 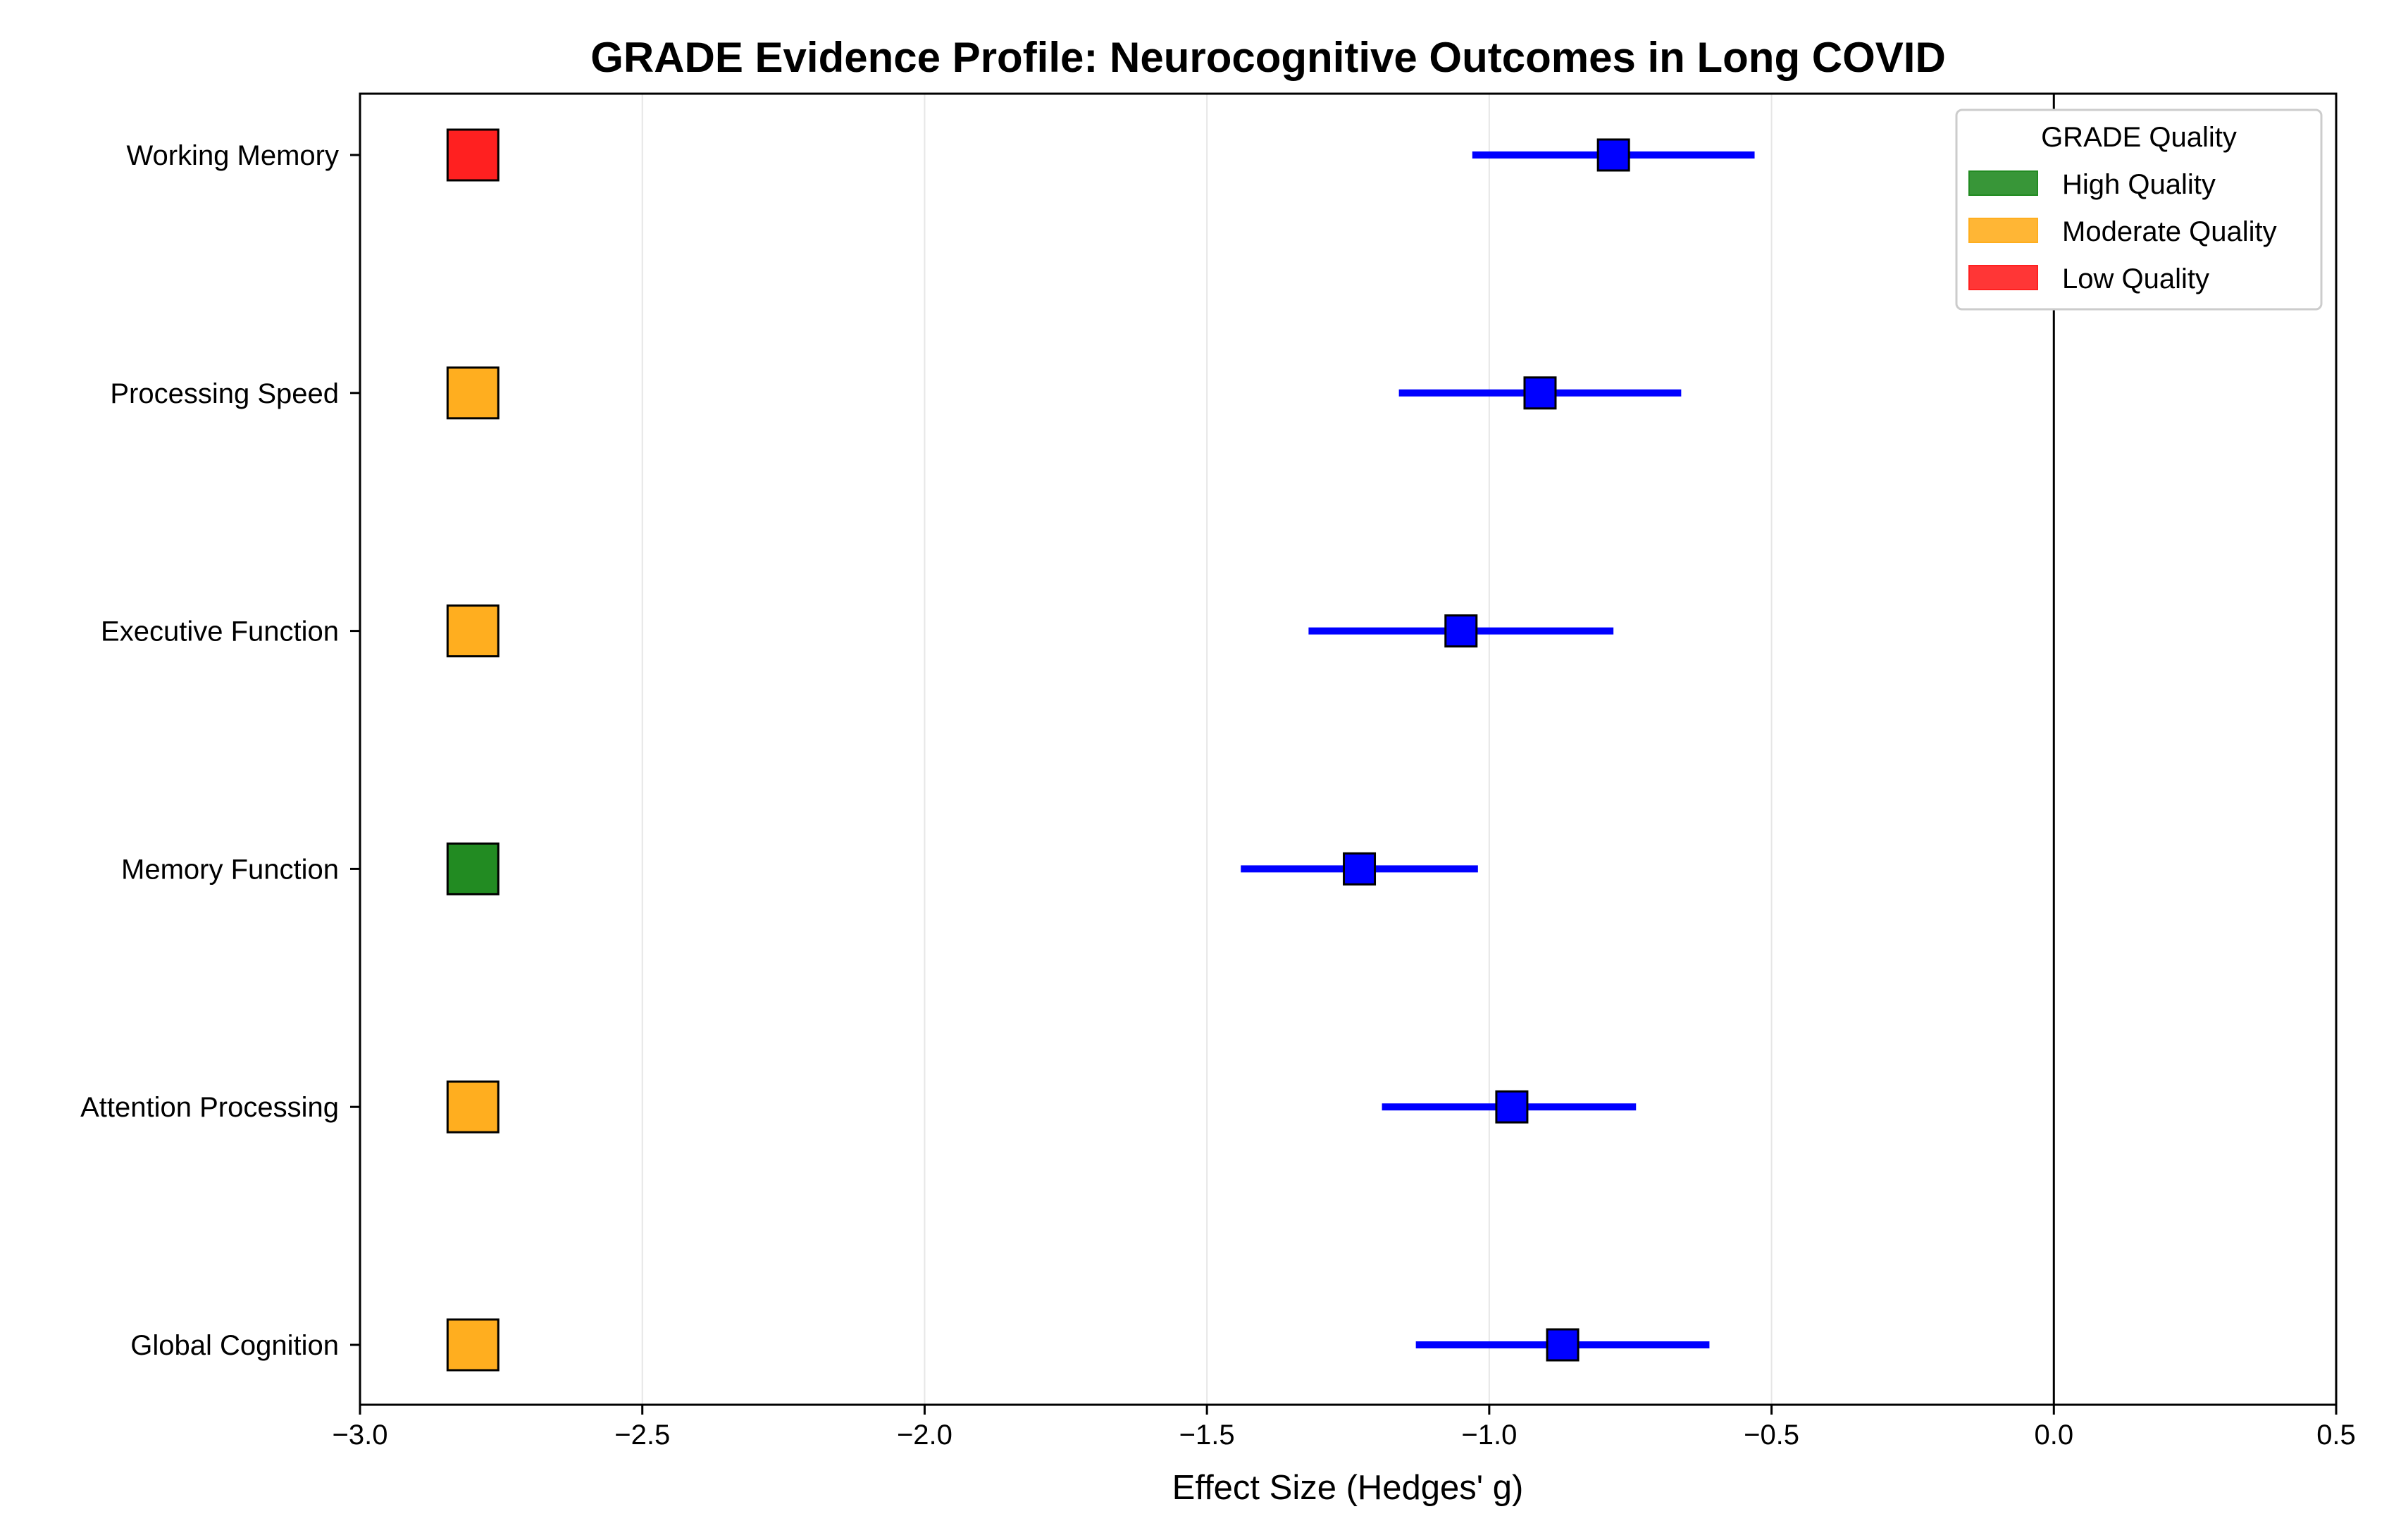 I want to click on x-tick-label: −1.5, so click(x=1207, y=1435).